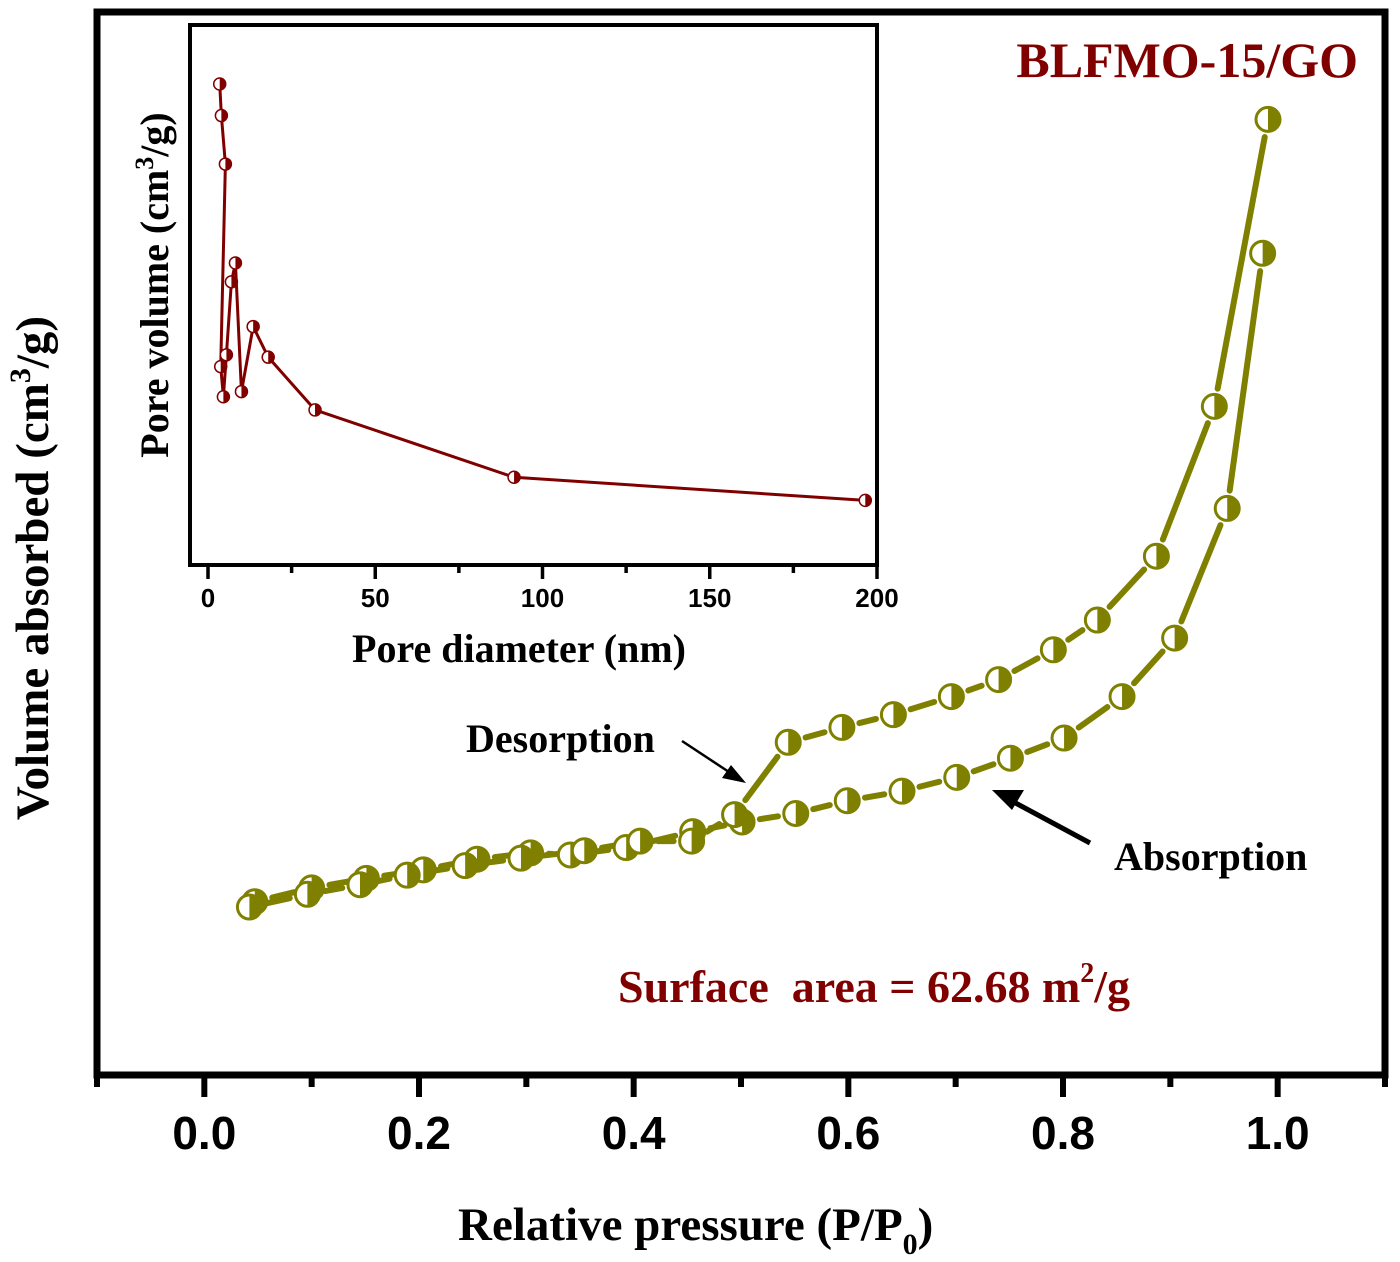  Describe the element at coordinates (695, 1230) in the screenshot. I see `main-x-axis-title: Relative pressure (P/P0)` at that location.